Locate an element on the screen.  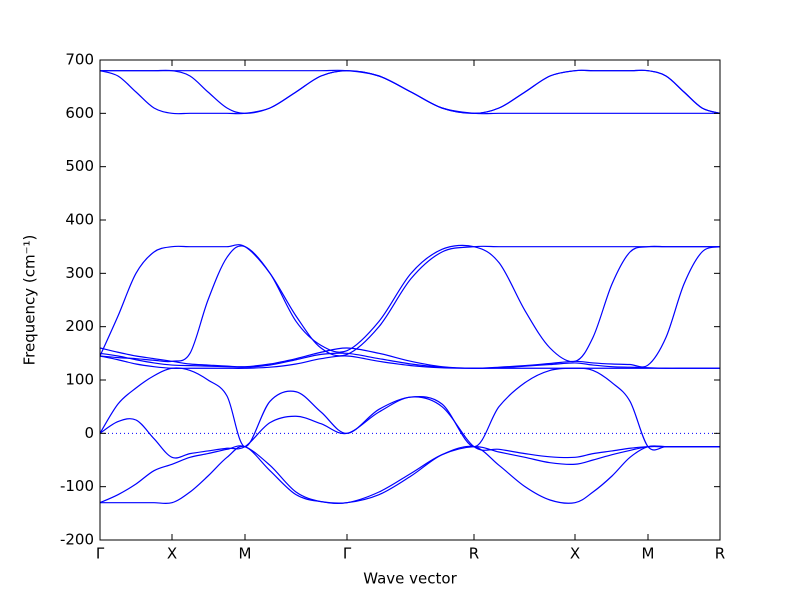
y-tick-label: 600 is located at coordinates (79, 113).